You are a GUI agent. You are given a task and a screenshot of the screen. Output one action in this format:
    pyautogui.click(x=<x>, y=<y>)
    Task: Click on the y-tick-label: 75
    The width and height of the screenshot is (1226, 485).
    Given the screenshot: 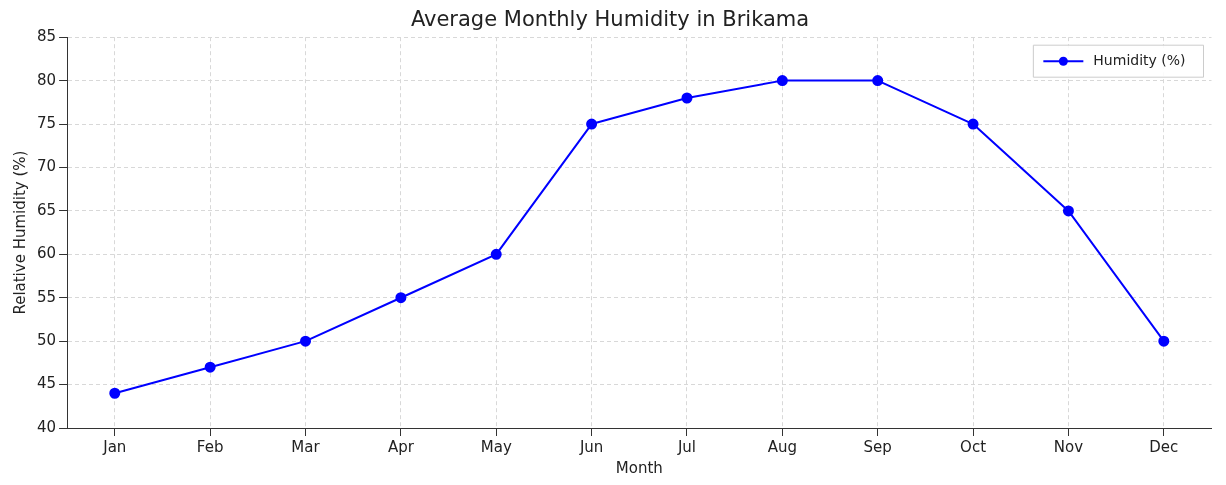 What is the action you would take?
    pyautogui.click(x=46, y=122)
    